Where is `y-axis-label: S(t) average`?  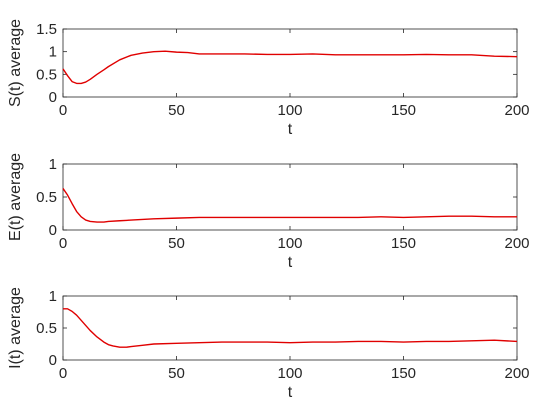
y-axis-label: S(t) average is located at coordinates (15, 63).